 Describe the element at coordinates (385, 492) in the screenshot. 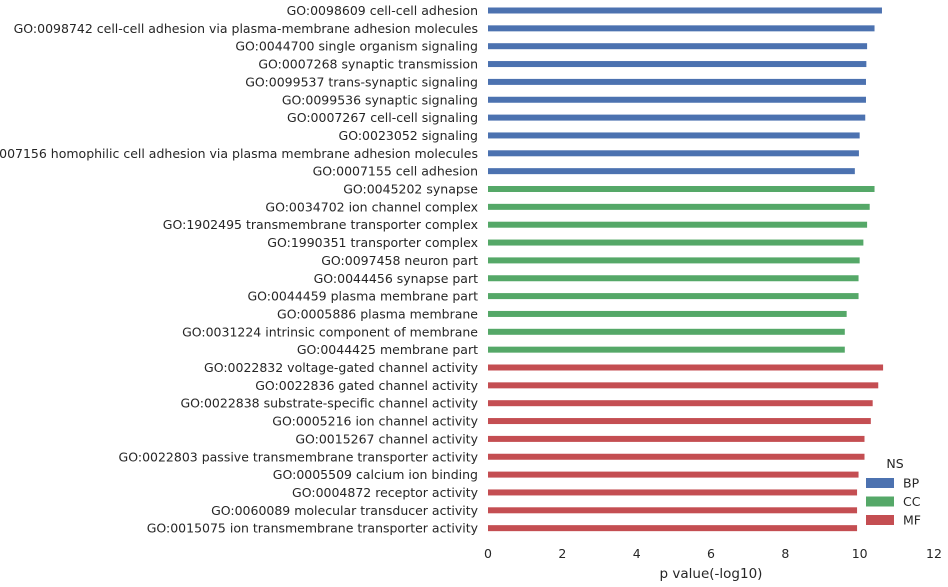

I see `category-label: GO:0004872 receptor activity` at that location.